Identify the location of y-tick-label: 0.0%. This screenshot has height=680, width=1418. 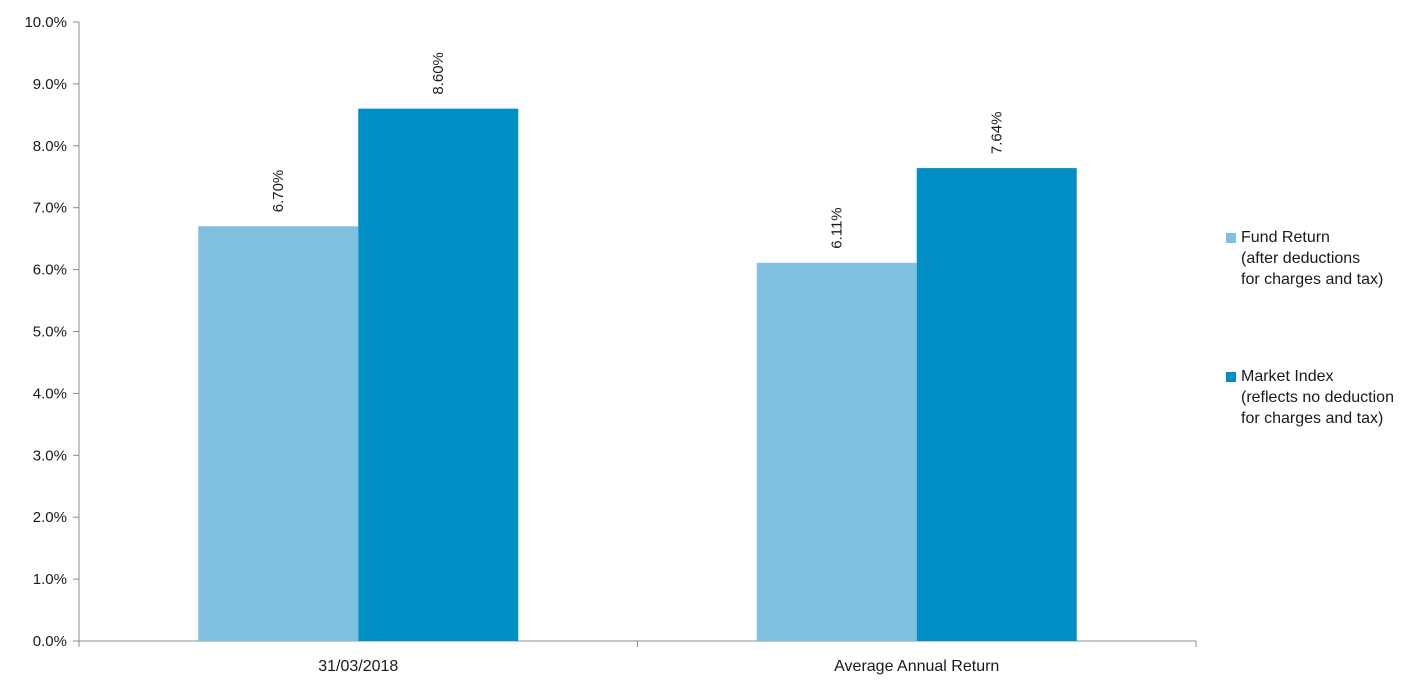
(50, 641).